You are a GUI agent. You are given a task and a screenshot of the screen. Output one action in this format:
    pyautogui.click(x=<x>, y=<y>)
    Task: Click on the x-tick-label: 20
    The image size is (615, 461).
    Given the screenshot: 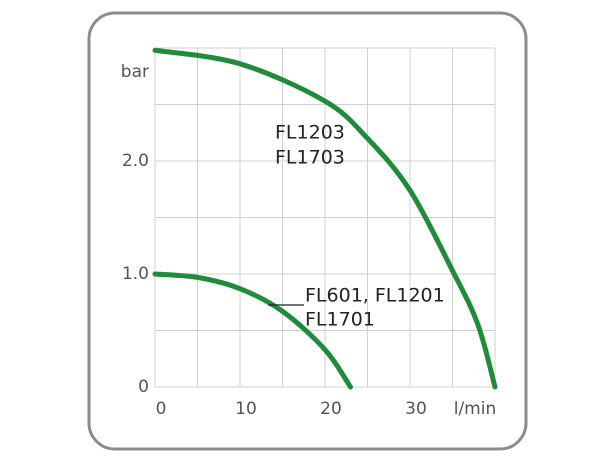 What is the action you would take?
    pyautogui.click(x=331, y=409)
    